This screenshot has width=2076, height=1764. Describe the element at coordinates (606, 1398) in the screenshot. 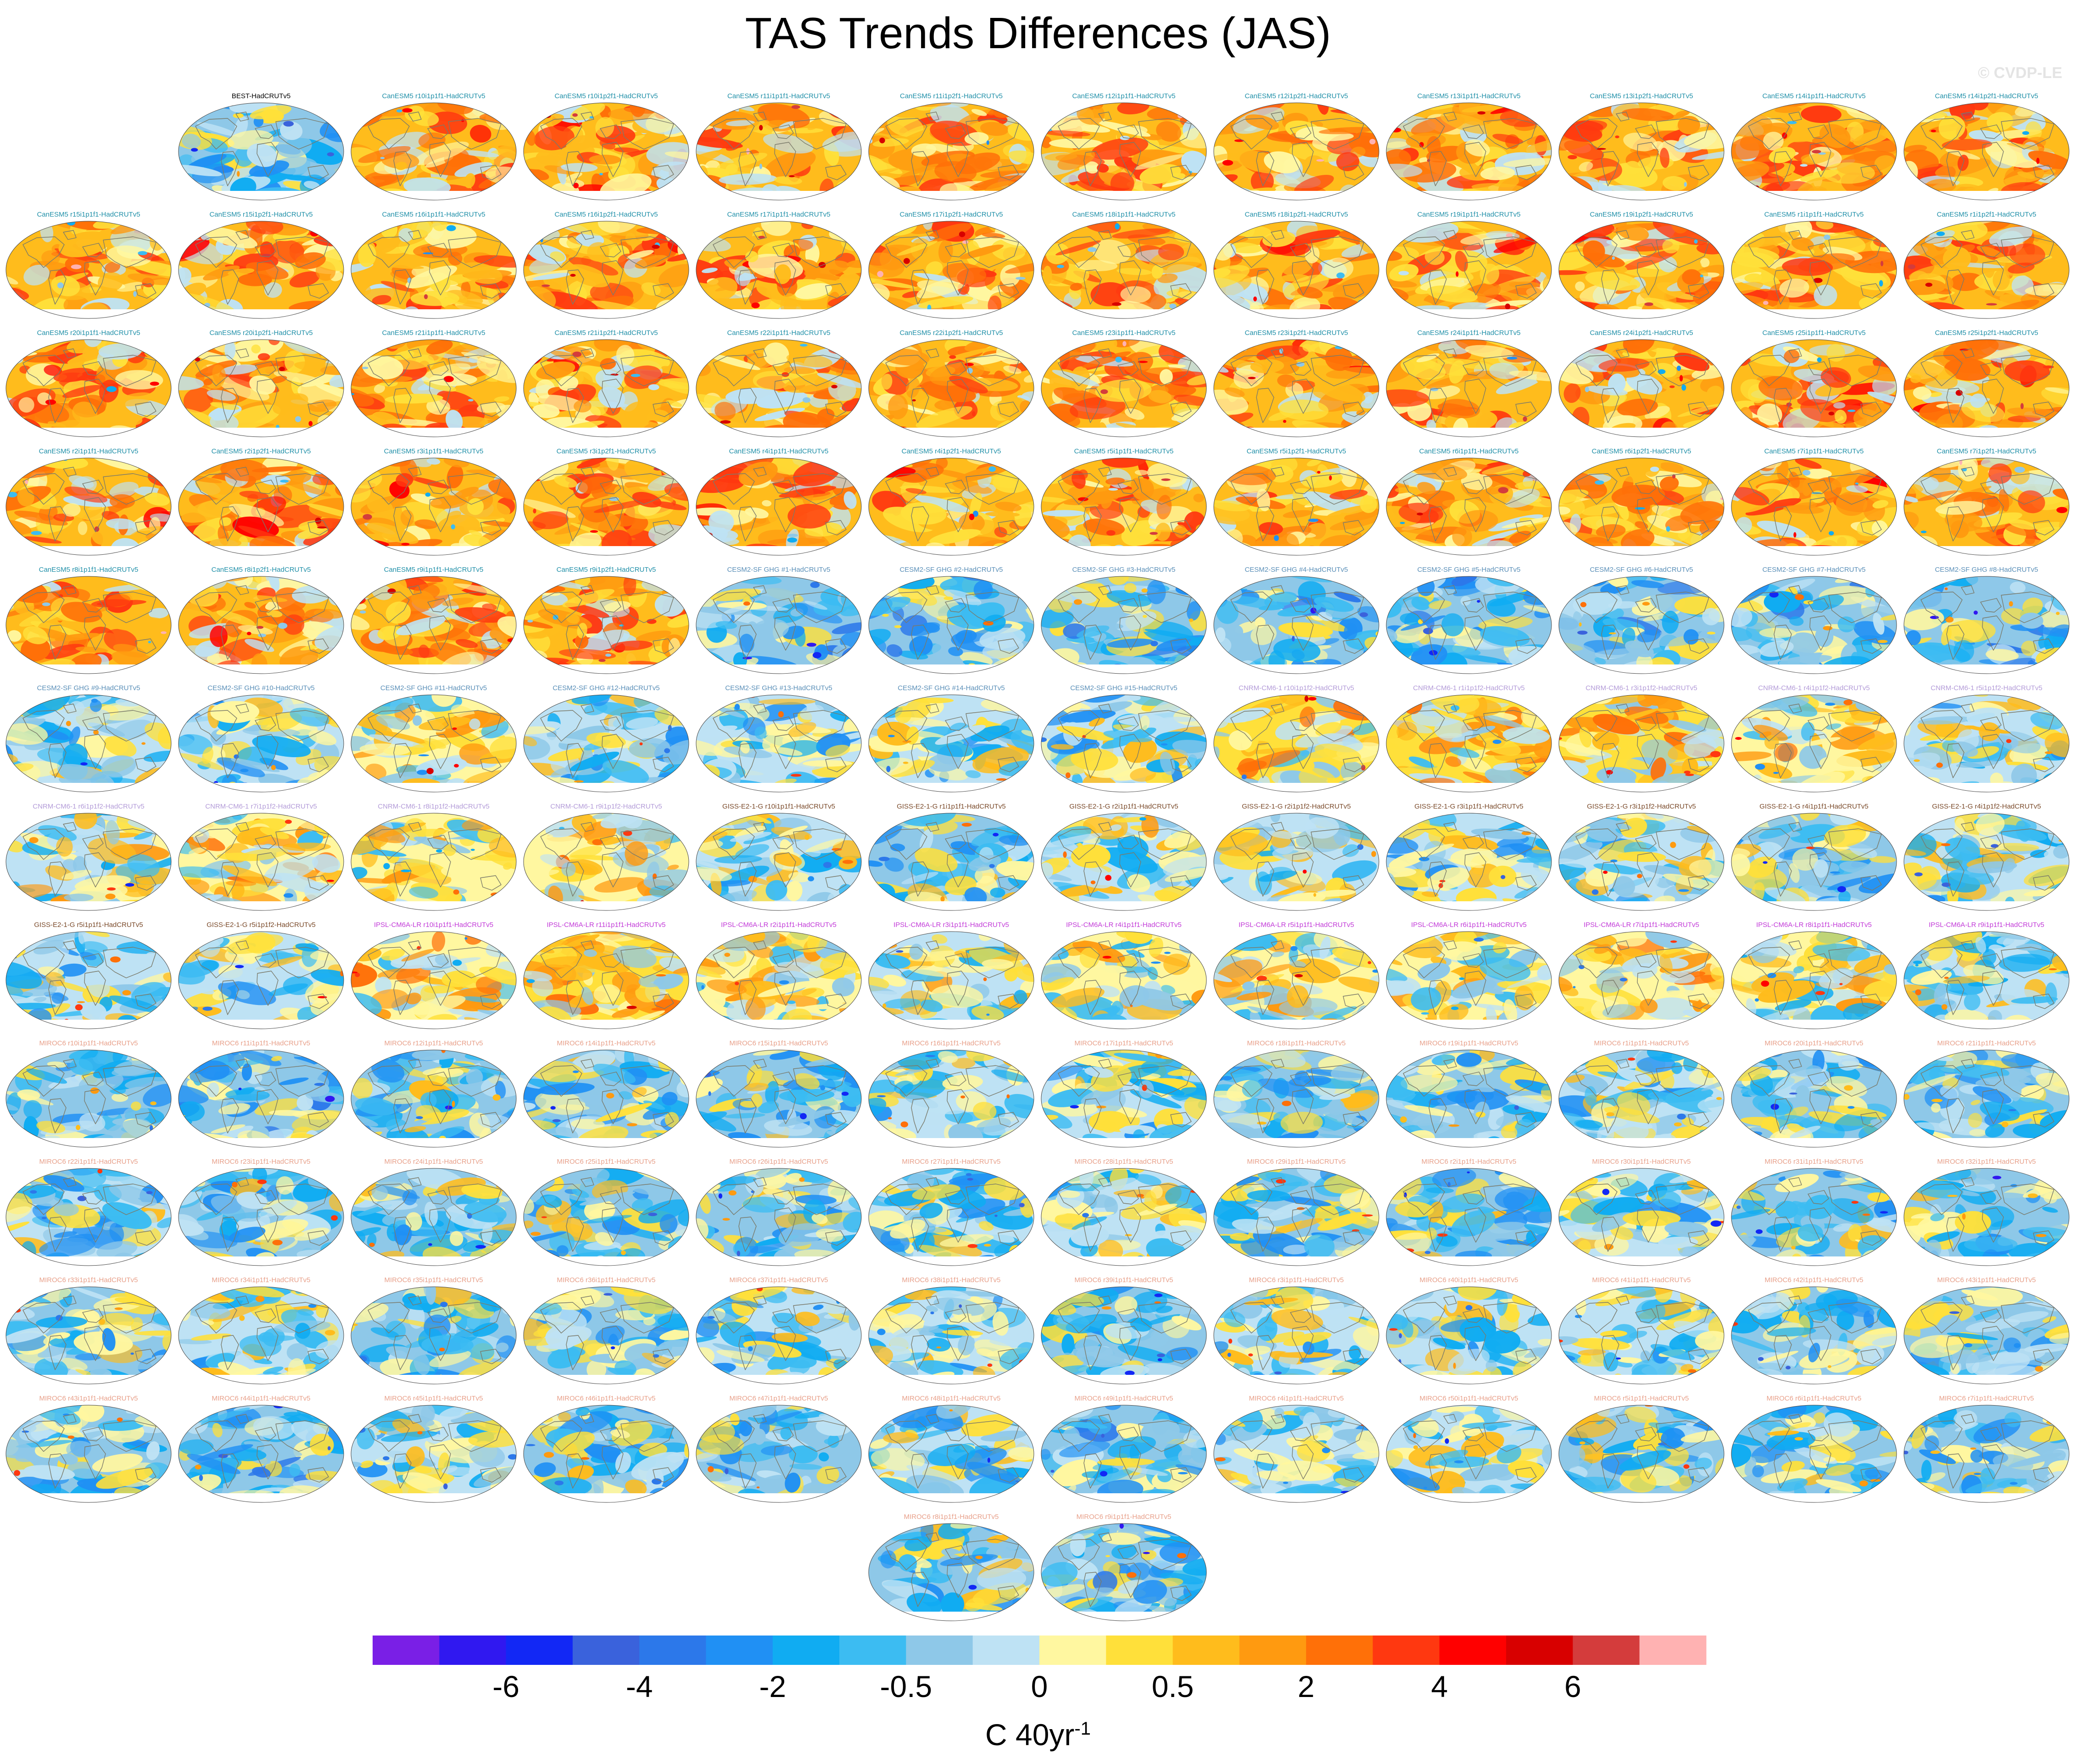

I see `panel-title: MIROC6 r46i1p1f1-HadCRUTv5` at that location.